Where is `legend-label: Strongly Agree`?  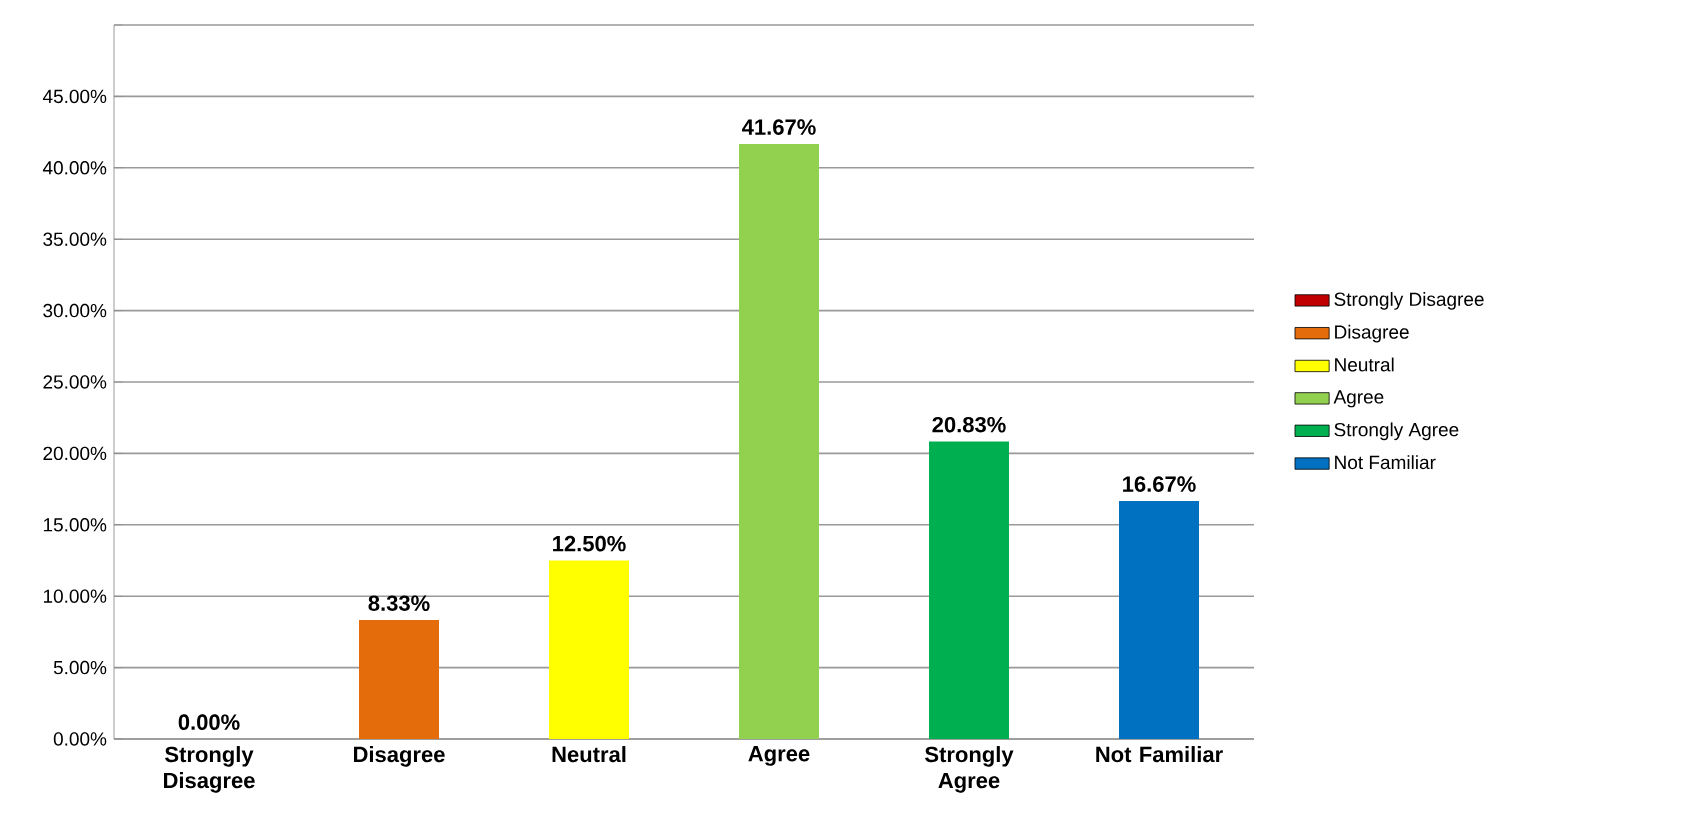
legend-label: Strongly Agree is located at coordinates (1396, 431).